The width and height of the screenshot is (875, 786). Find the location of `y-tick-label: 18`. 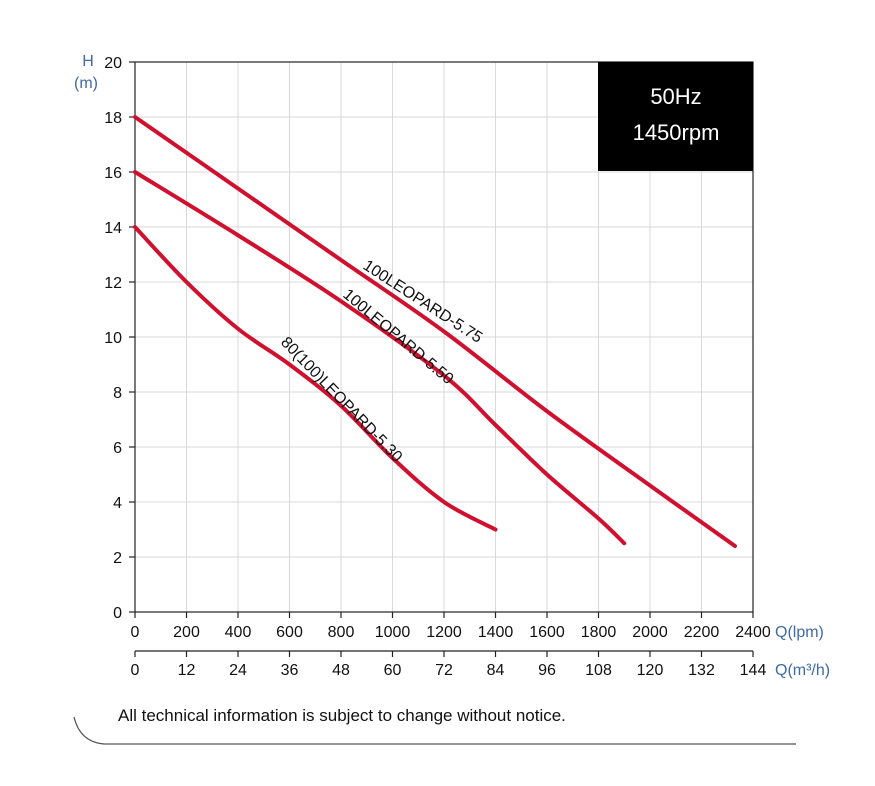

y-tick-label: 18 is located at coordinates (113, 118).